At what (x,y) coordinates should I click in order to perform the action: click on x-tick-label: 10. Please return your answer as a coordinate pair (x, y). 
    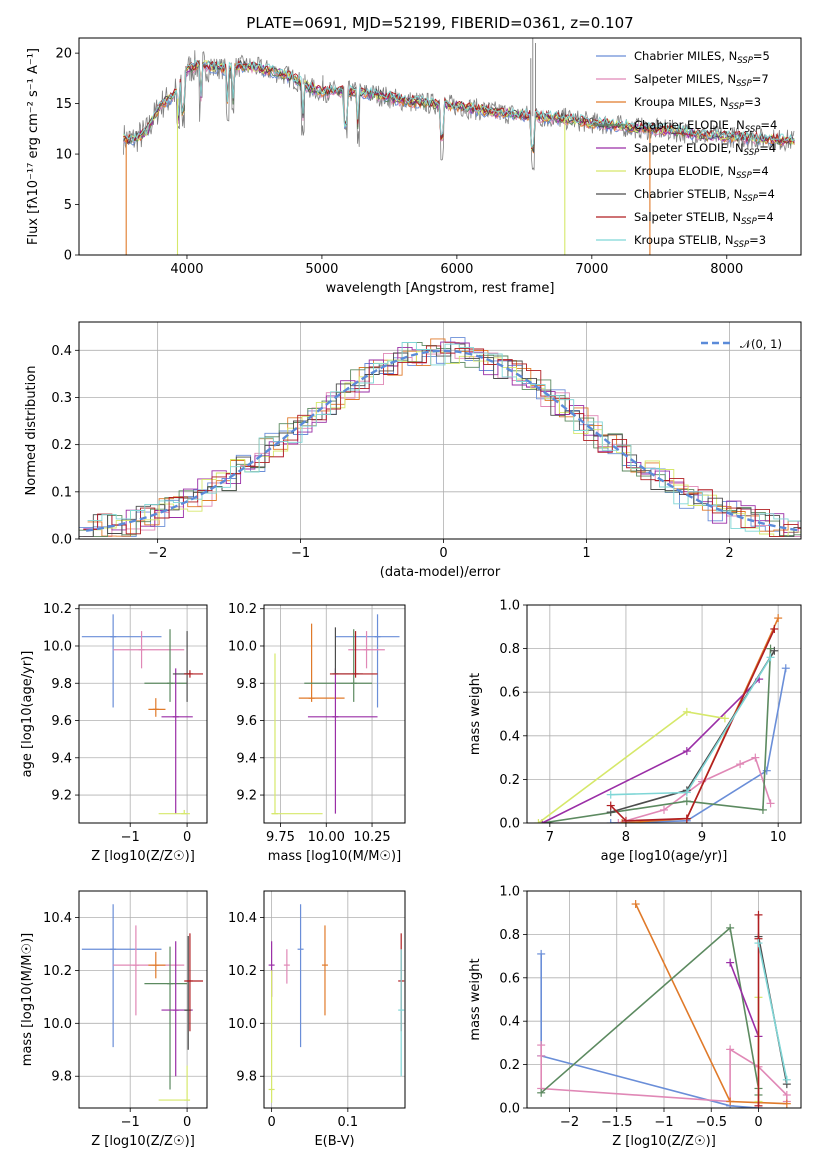
    Looking at the image, I should click on (778, 837).